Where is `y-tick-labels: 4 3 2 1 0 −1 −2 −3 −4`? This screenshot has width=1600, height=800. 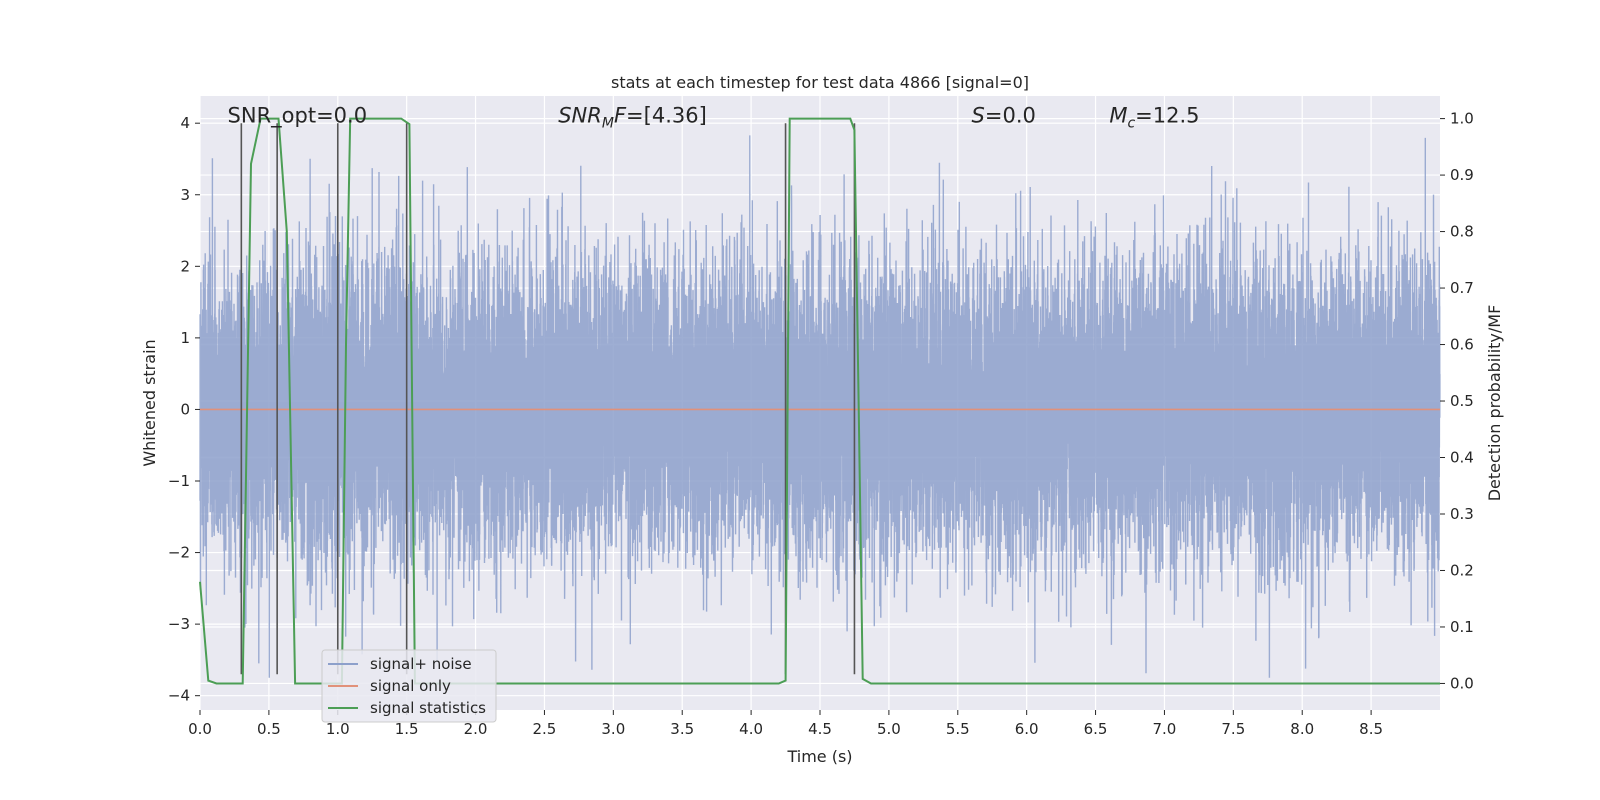 y-tick-labels: 4 3 2 1 0 −1 −2 −3 −4 is located at coordinates (184, 409).